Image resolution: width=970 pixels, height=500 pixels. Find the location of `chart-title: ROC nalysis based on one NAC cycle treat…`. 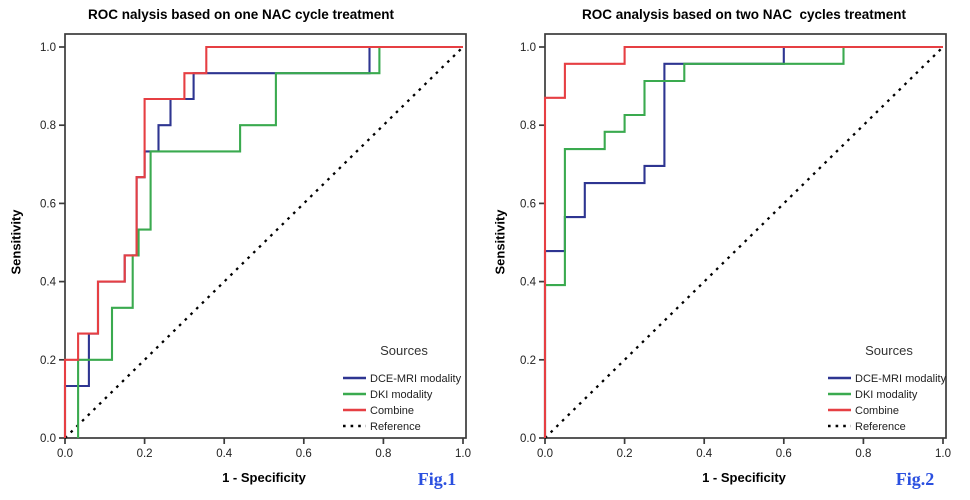

chart-title: ROC nalysis based on one NAC cycle treat… is located at coordinates (241, 14).